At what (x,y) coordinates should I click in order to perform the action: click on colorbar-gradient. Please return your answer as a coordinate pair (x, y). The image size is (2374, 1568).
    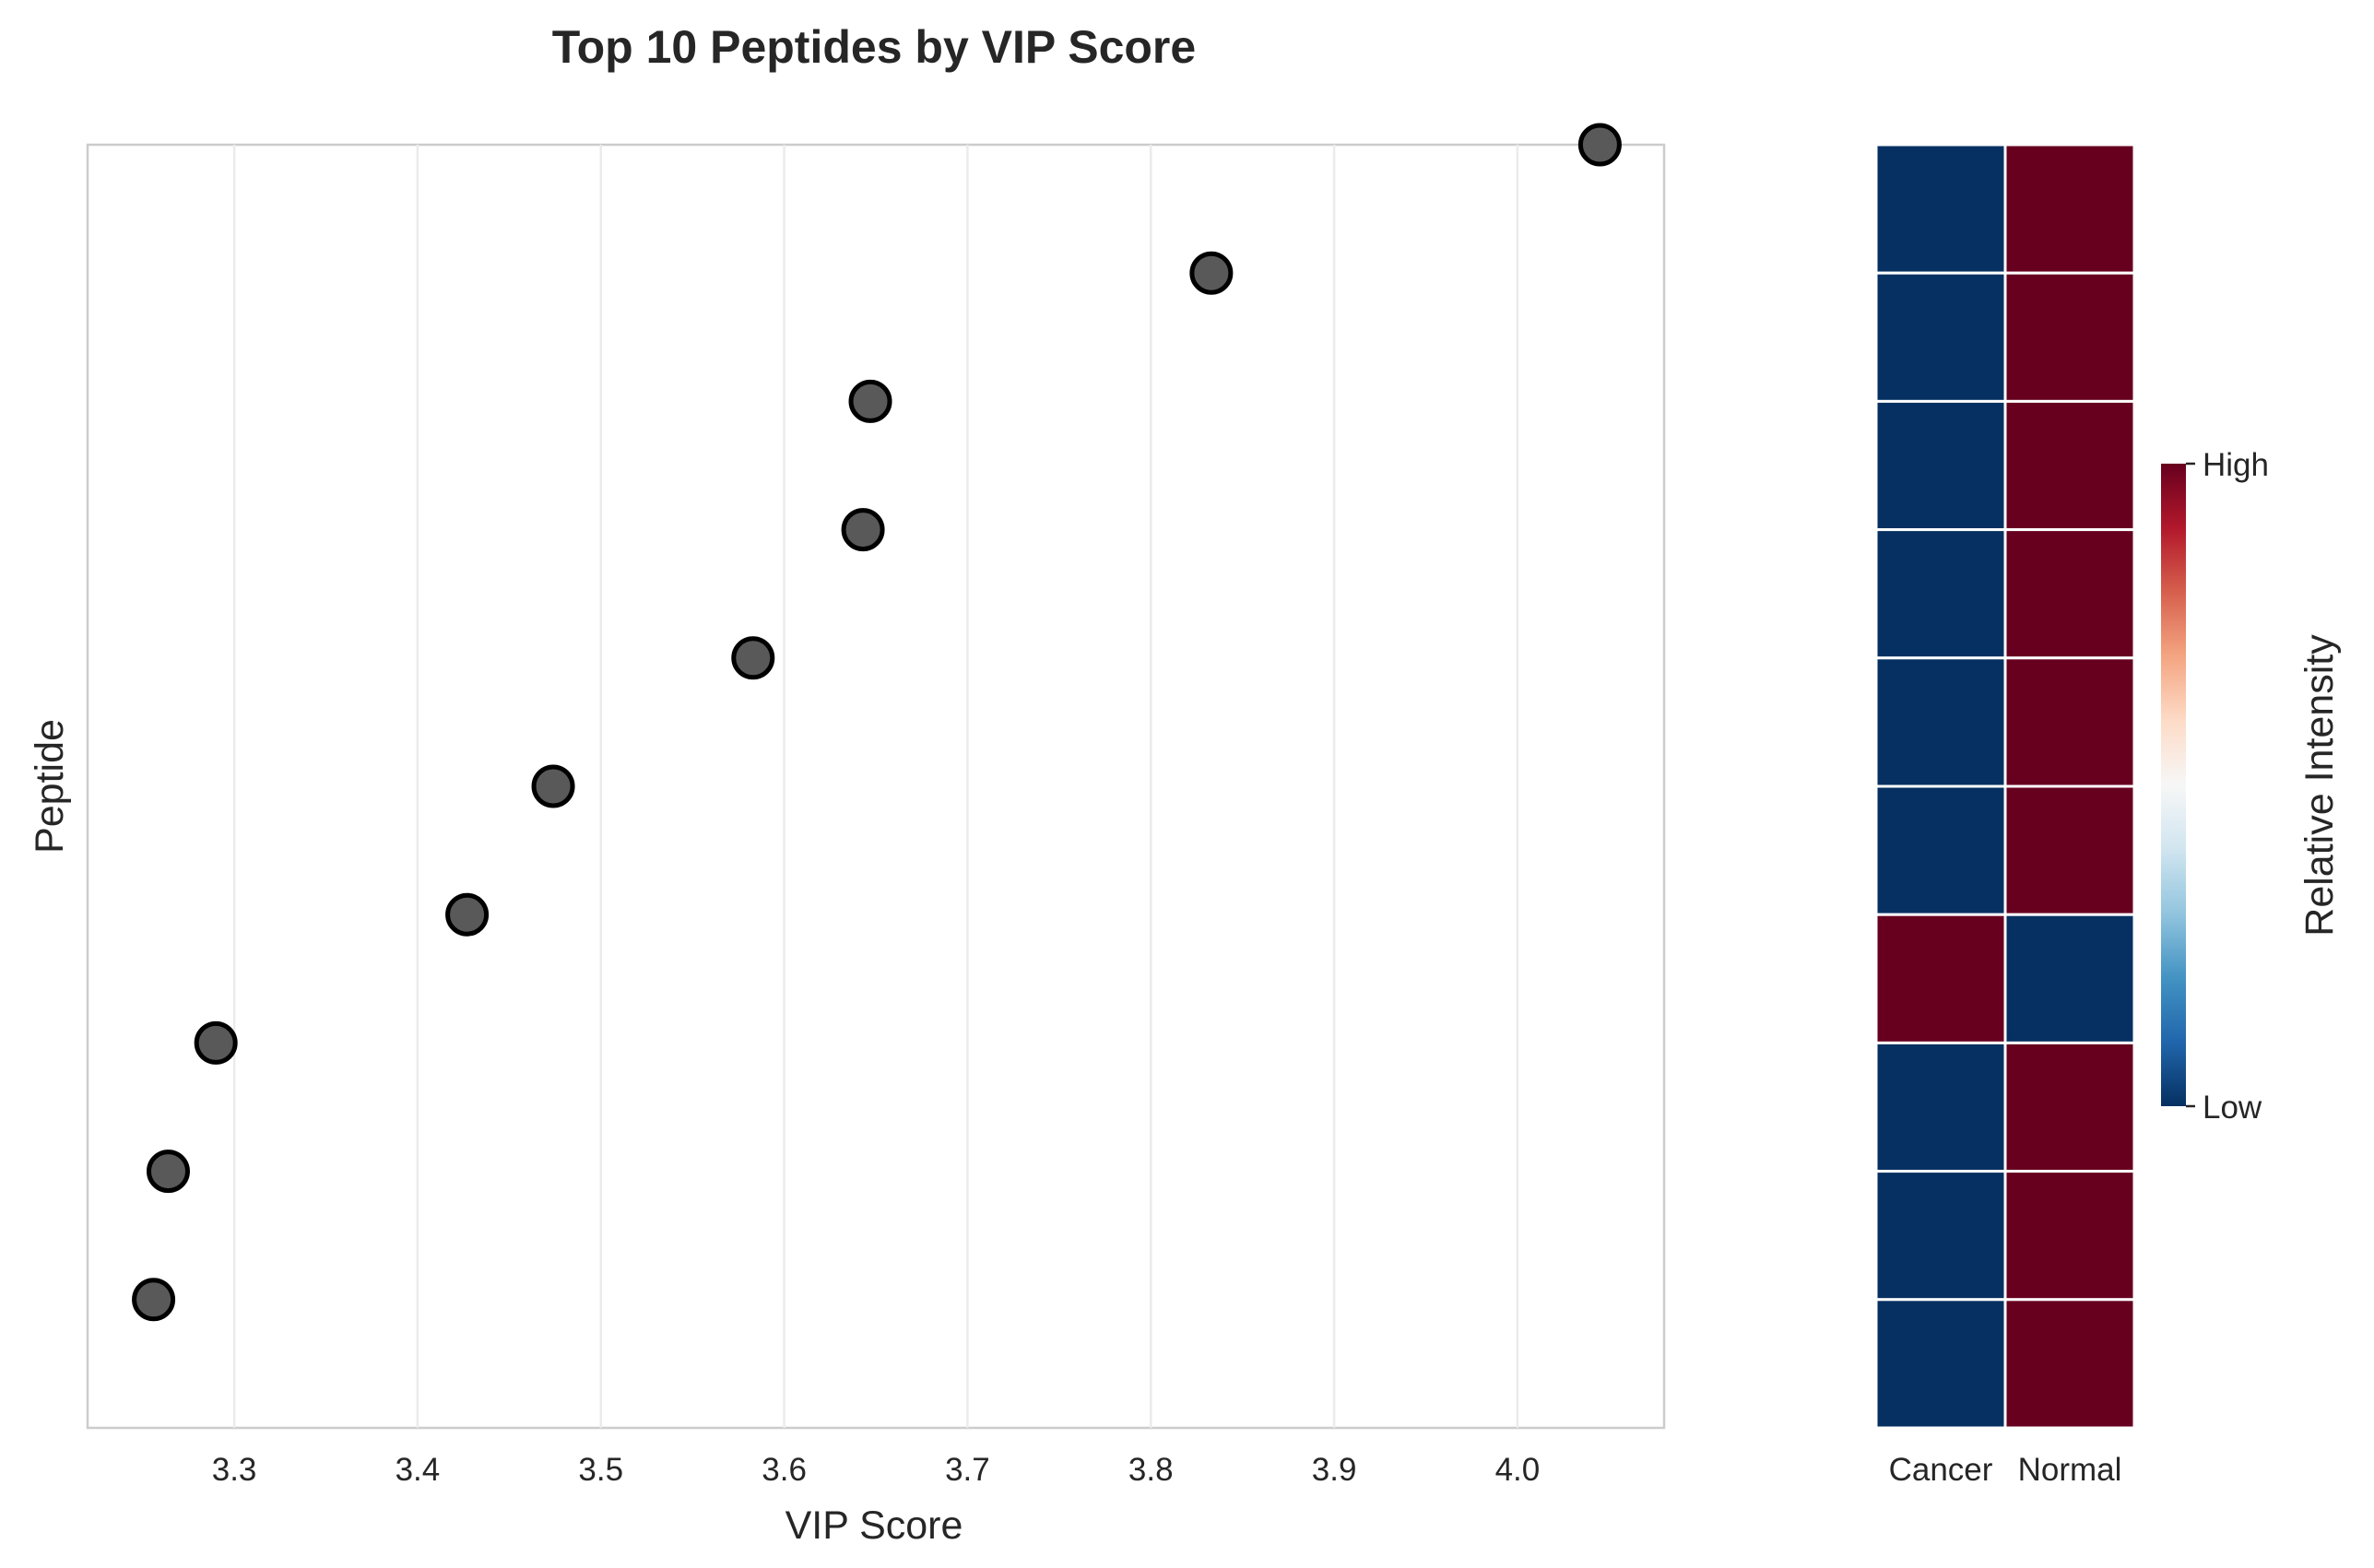
    Looking at the image, I should click on (2173, 785).